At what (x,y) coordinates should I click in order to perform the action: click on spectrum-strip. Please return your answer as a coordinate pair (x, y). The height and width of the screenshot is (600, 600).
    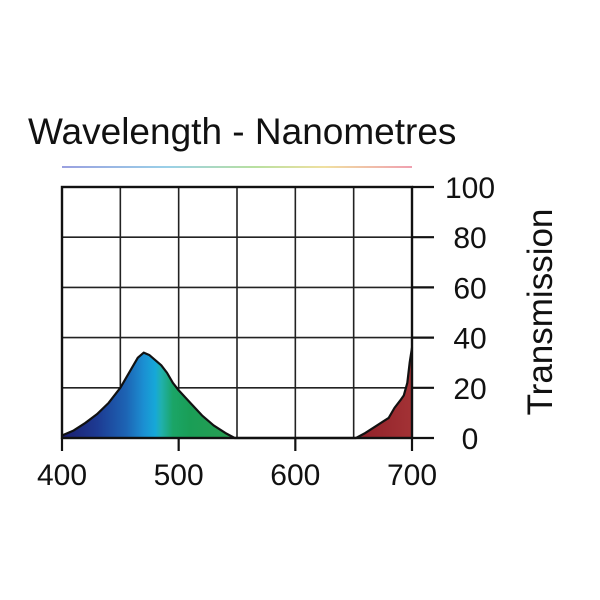
    Looking at the image, I should click on (237, 167).